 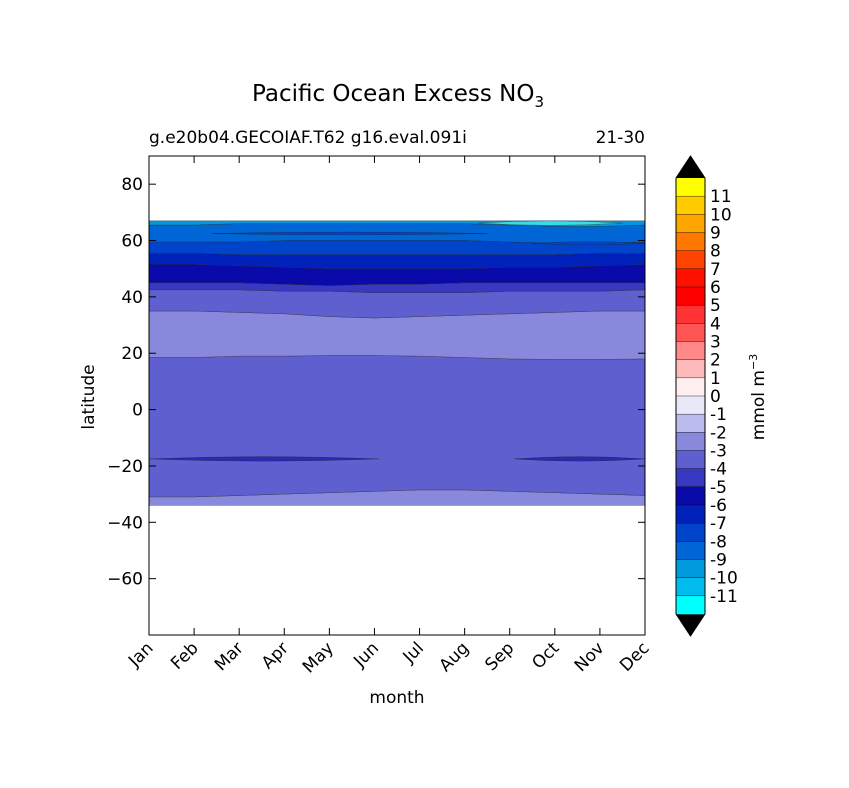 I want to click on colorbar-tick-label: 6, so click(x=715, y=288).